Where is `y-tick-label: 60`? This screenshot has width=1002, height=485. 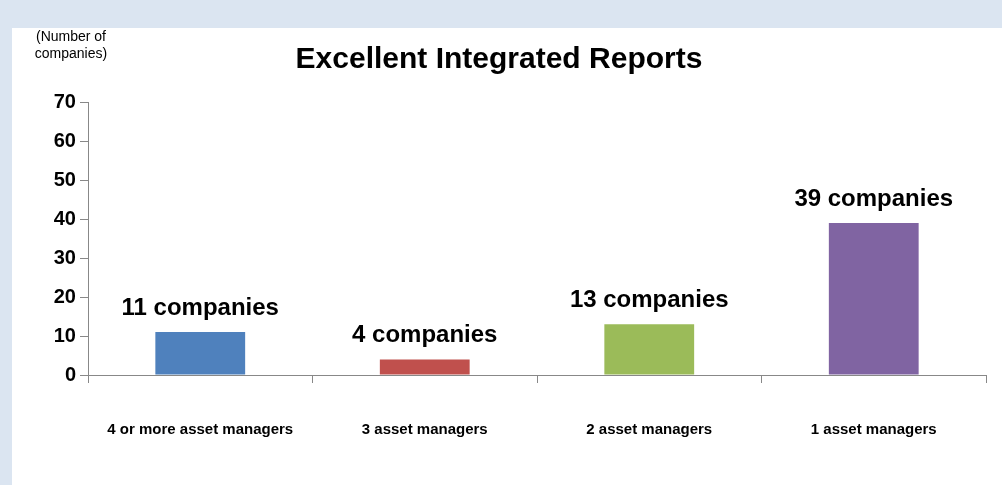 y-tick-label: 60 is located at coordinates (64, 139).